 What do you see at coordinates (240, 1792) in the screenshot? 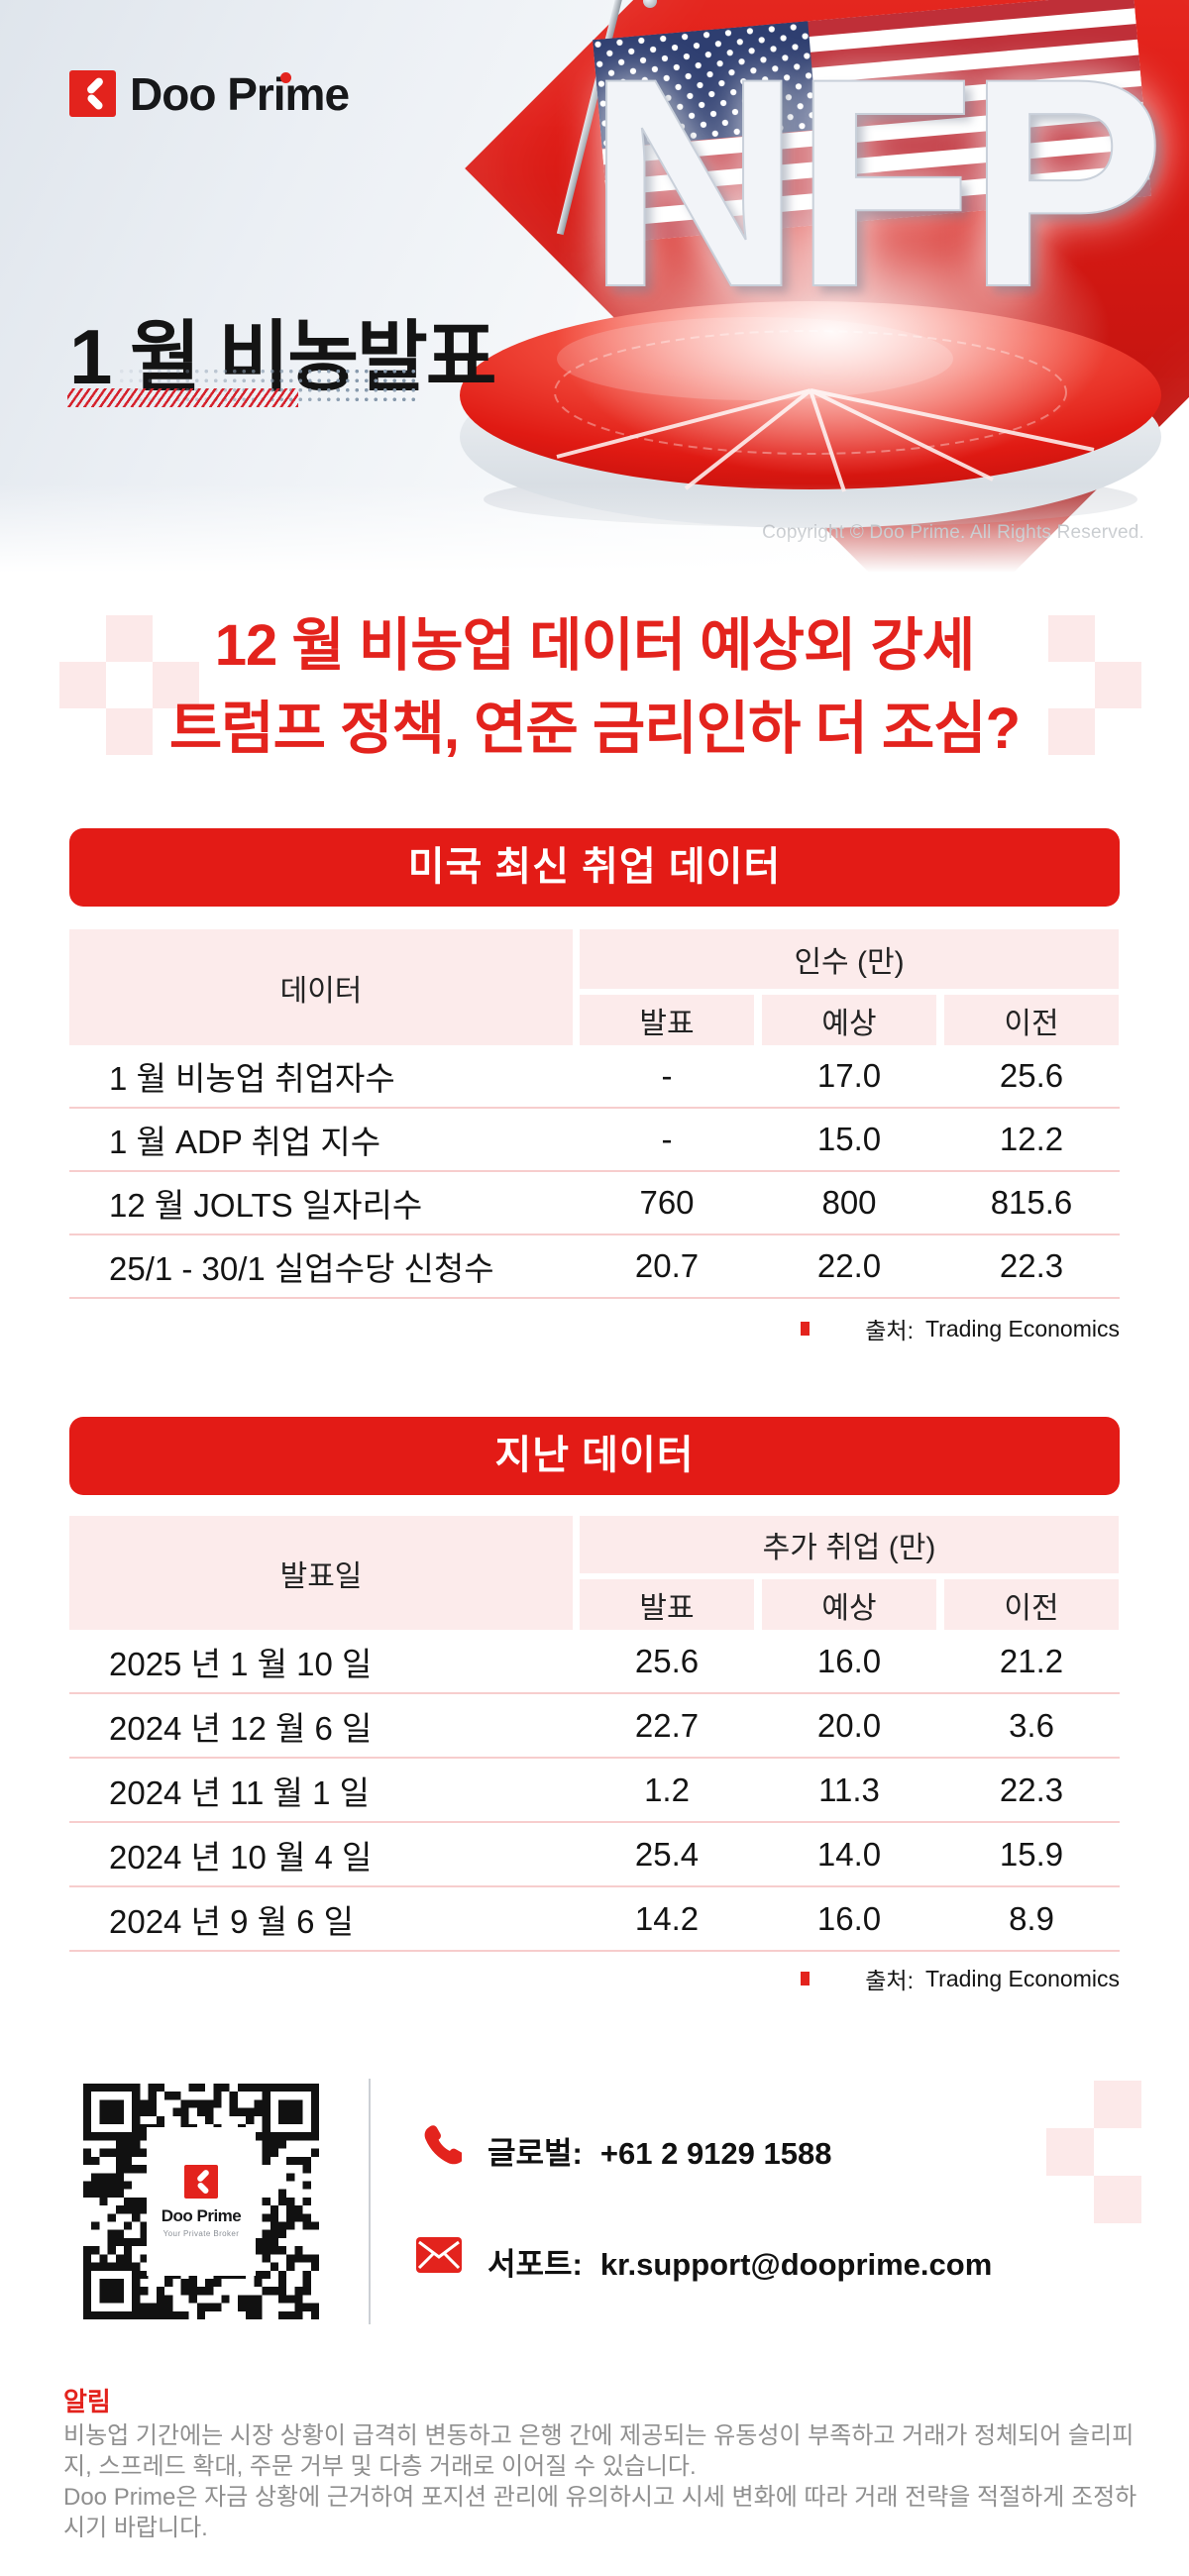
I see `row-label: 2024 년 11 월 1 일` at bounding box center [240, 1792].